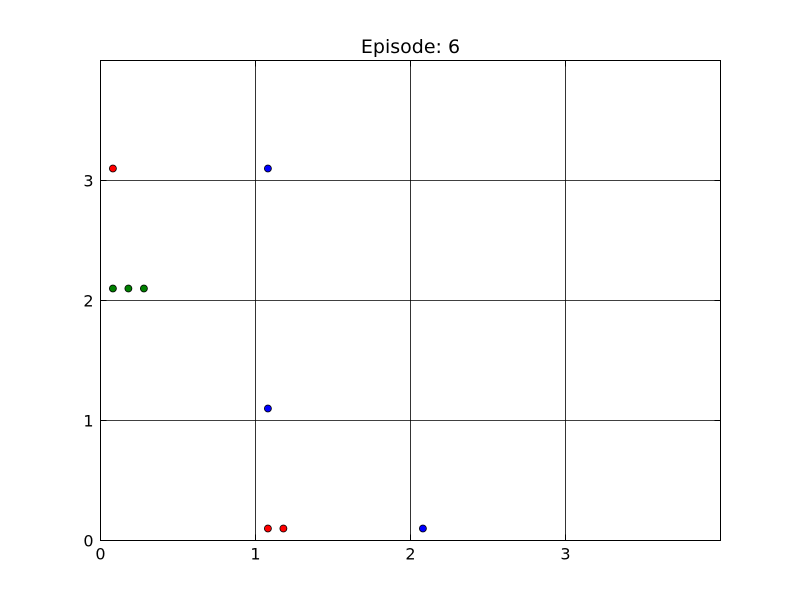 The height and width of the screenshot is (600, 800). Describe the element at coordinates (88, 421) in the screenshot. I see `y-tick-label: 1` at that location.